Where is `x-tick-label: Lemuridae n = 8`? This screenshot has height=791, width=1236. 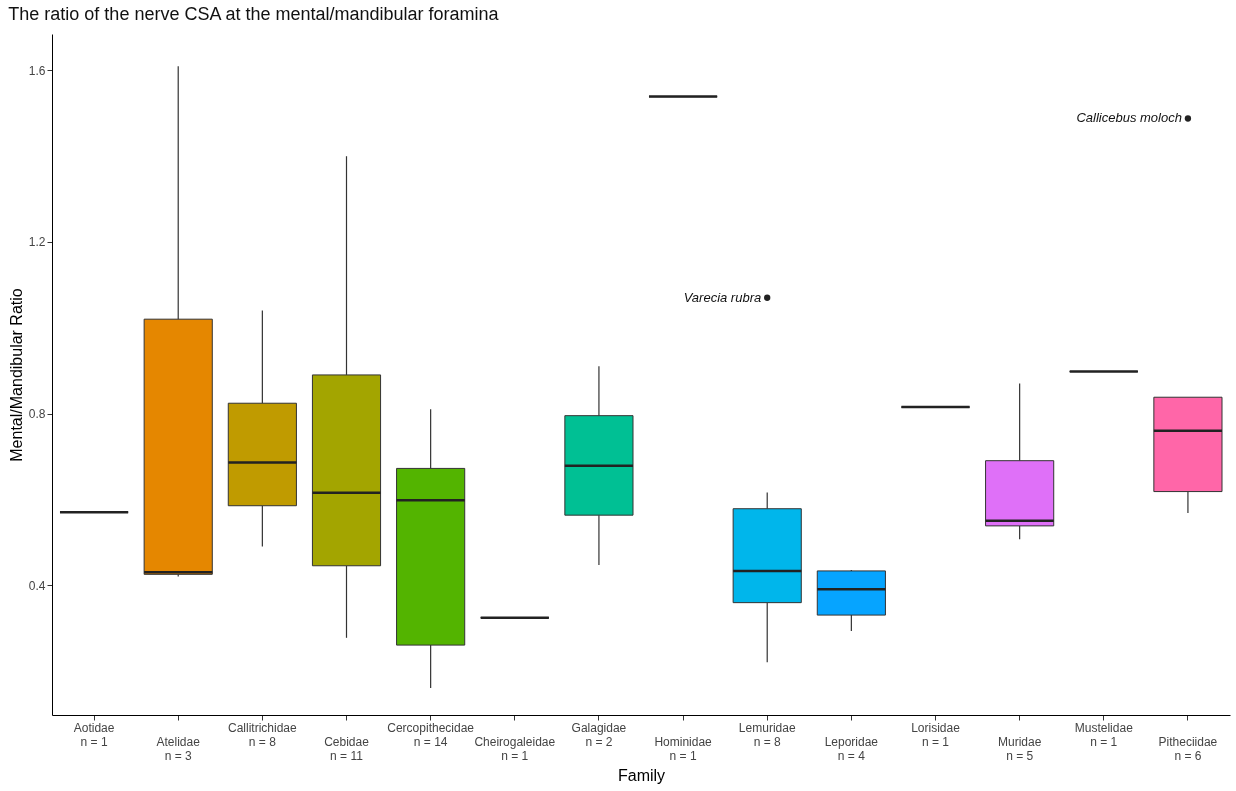 x-tick-label: Lemuridae n = 8 is located at coordinates (767, 734).